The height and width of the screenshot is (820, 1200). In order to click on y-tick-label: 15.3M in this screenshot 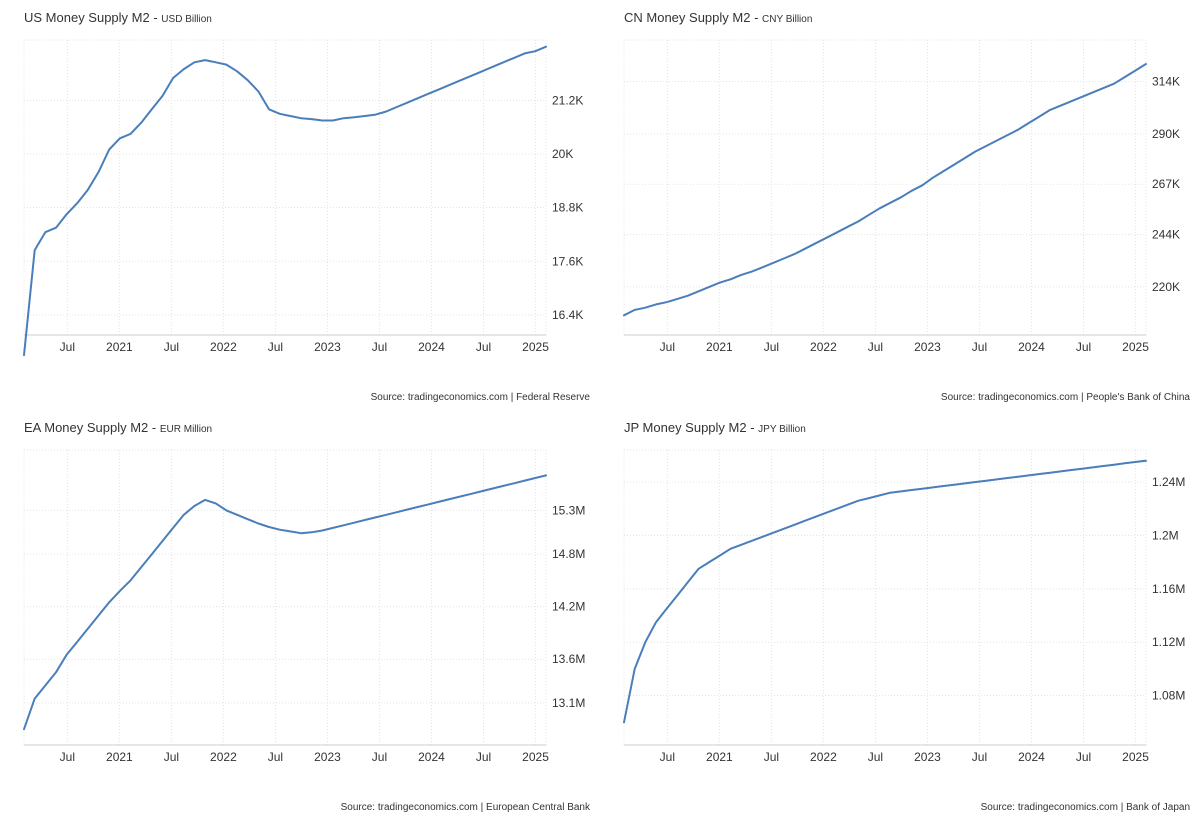, I will do `click(568, 510)`.